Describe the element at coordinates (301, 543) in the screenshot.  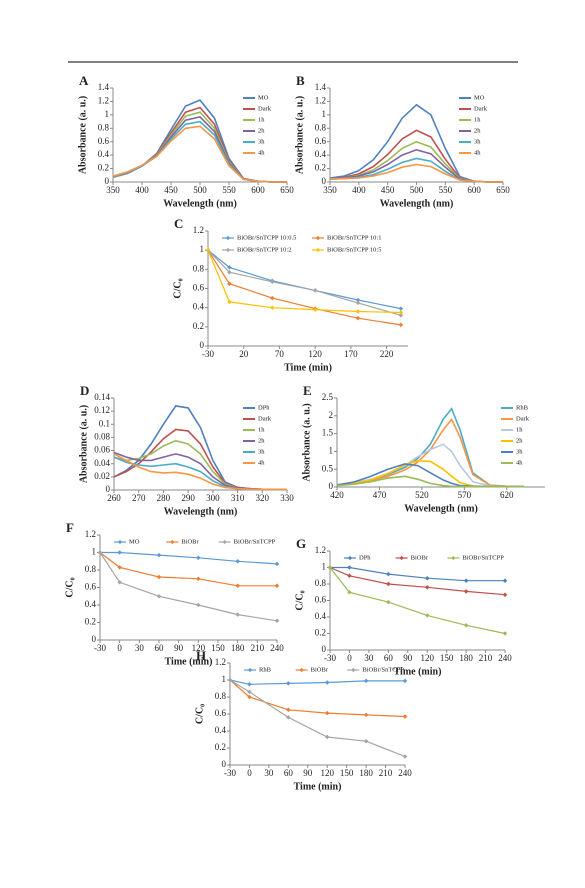
I see `panel-label: G` at that location.